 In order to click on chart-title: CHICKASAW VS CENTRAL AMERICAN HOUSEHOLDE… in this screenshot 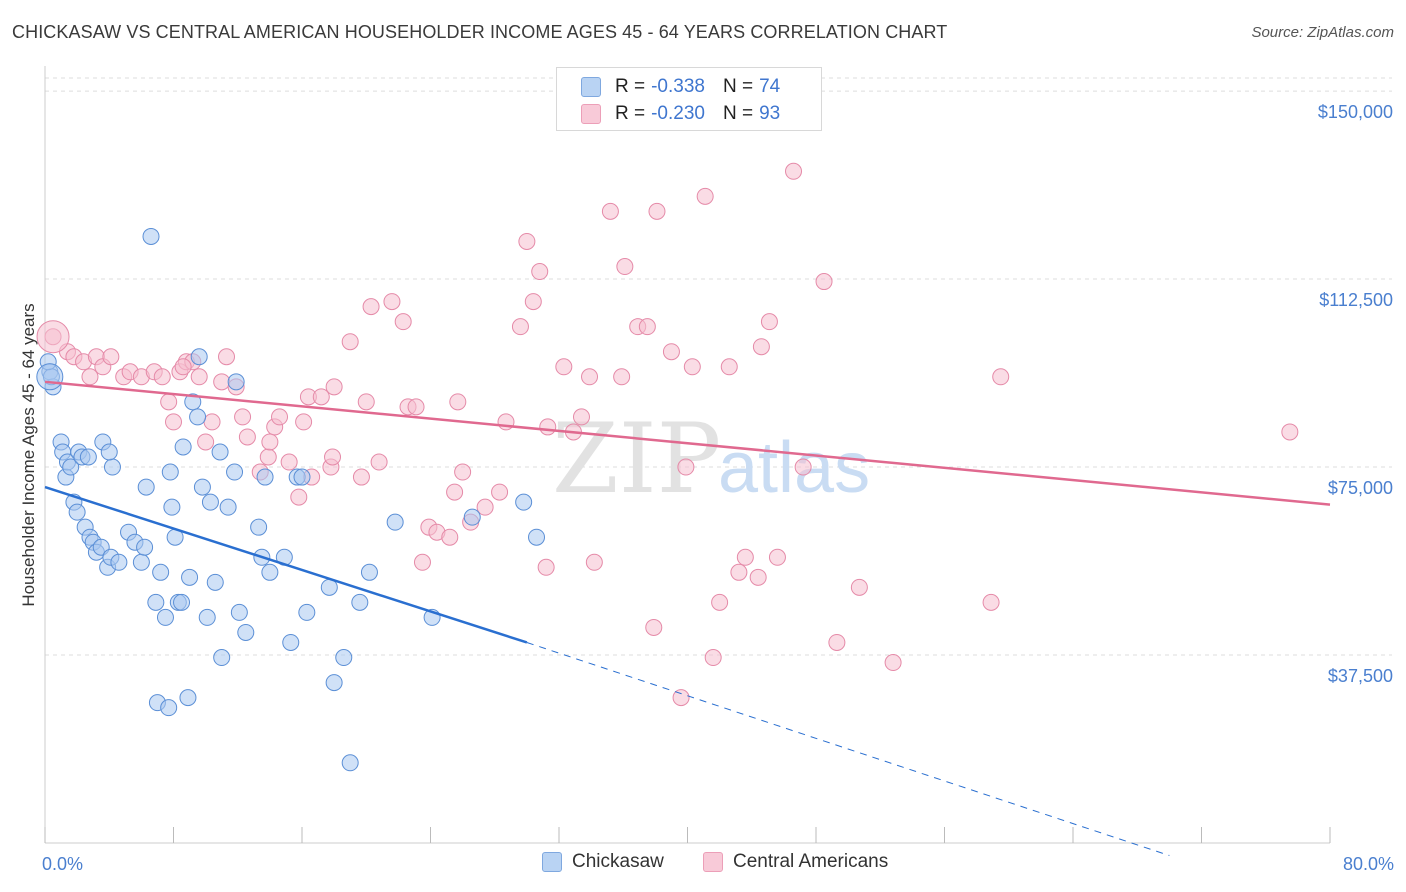, I will do `click(480, 32)`.